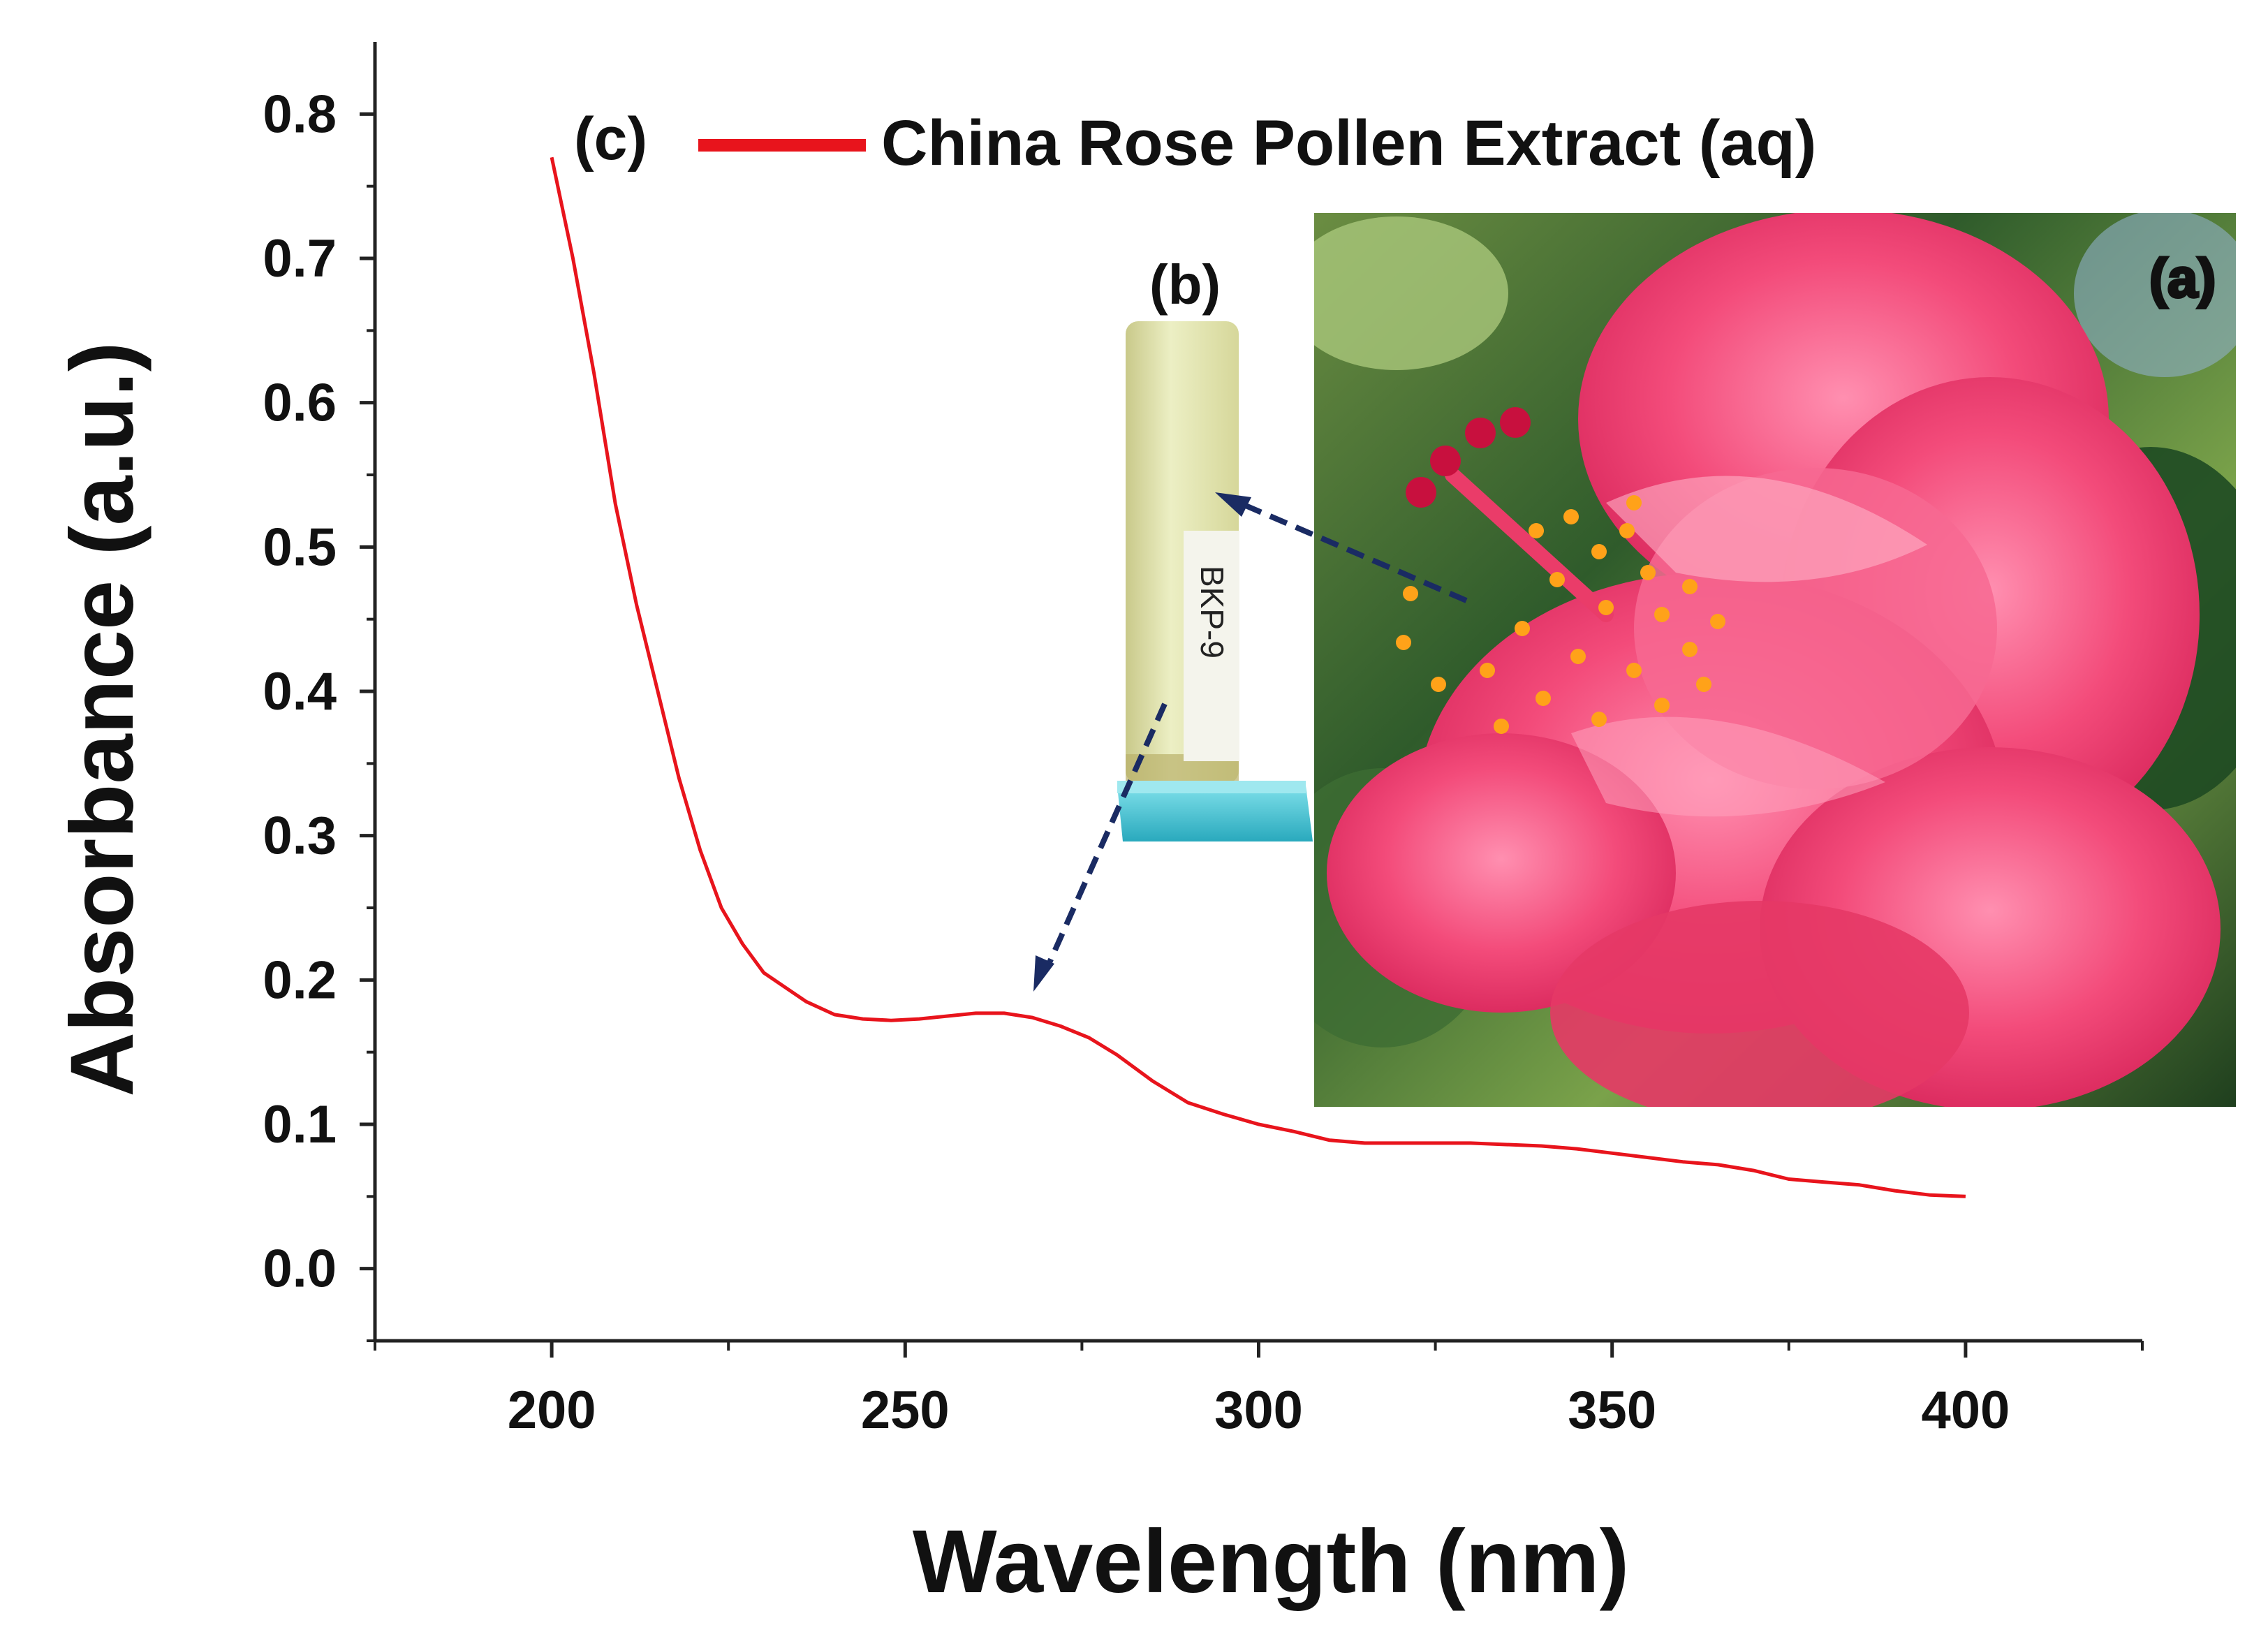 The height and width of the screenshot is (1632, 2268). Describe the element at coordinates (102, 718) in the screenshot. I see `y-axis-title: Absorbance (a.u.)` at that location.